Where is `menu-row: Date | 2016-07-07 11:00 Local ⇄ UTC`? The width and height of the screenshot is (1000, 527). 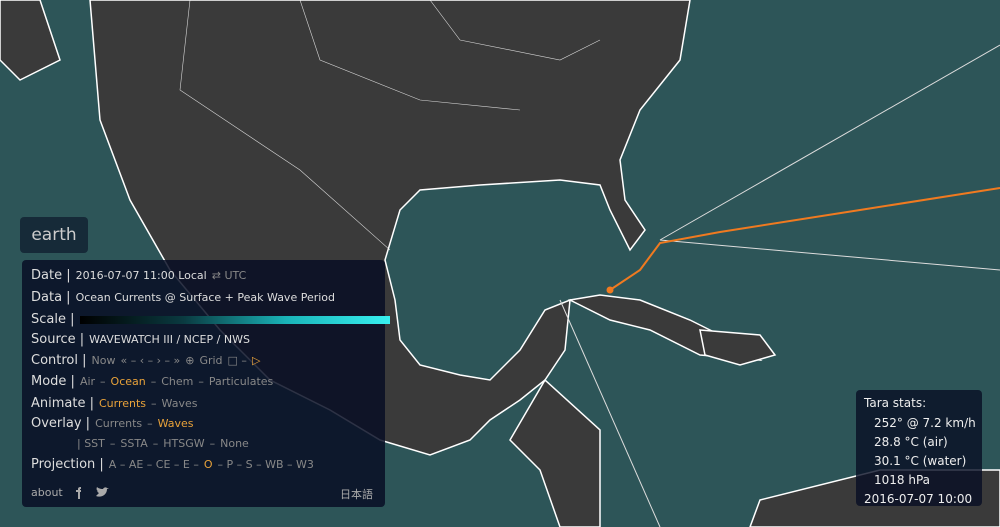 menu-row: Date | 2016-07-07 11:00 Local ⇄ UTC is located at coordinates (141, 275).